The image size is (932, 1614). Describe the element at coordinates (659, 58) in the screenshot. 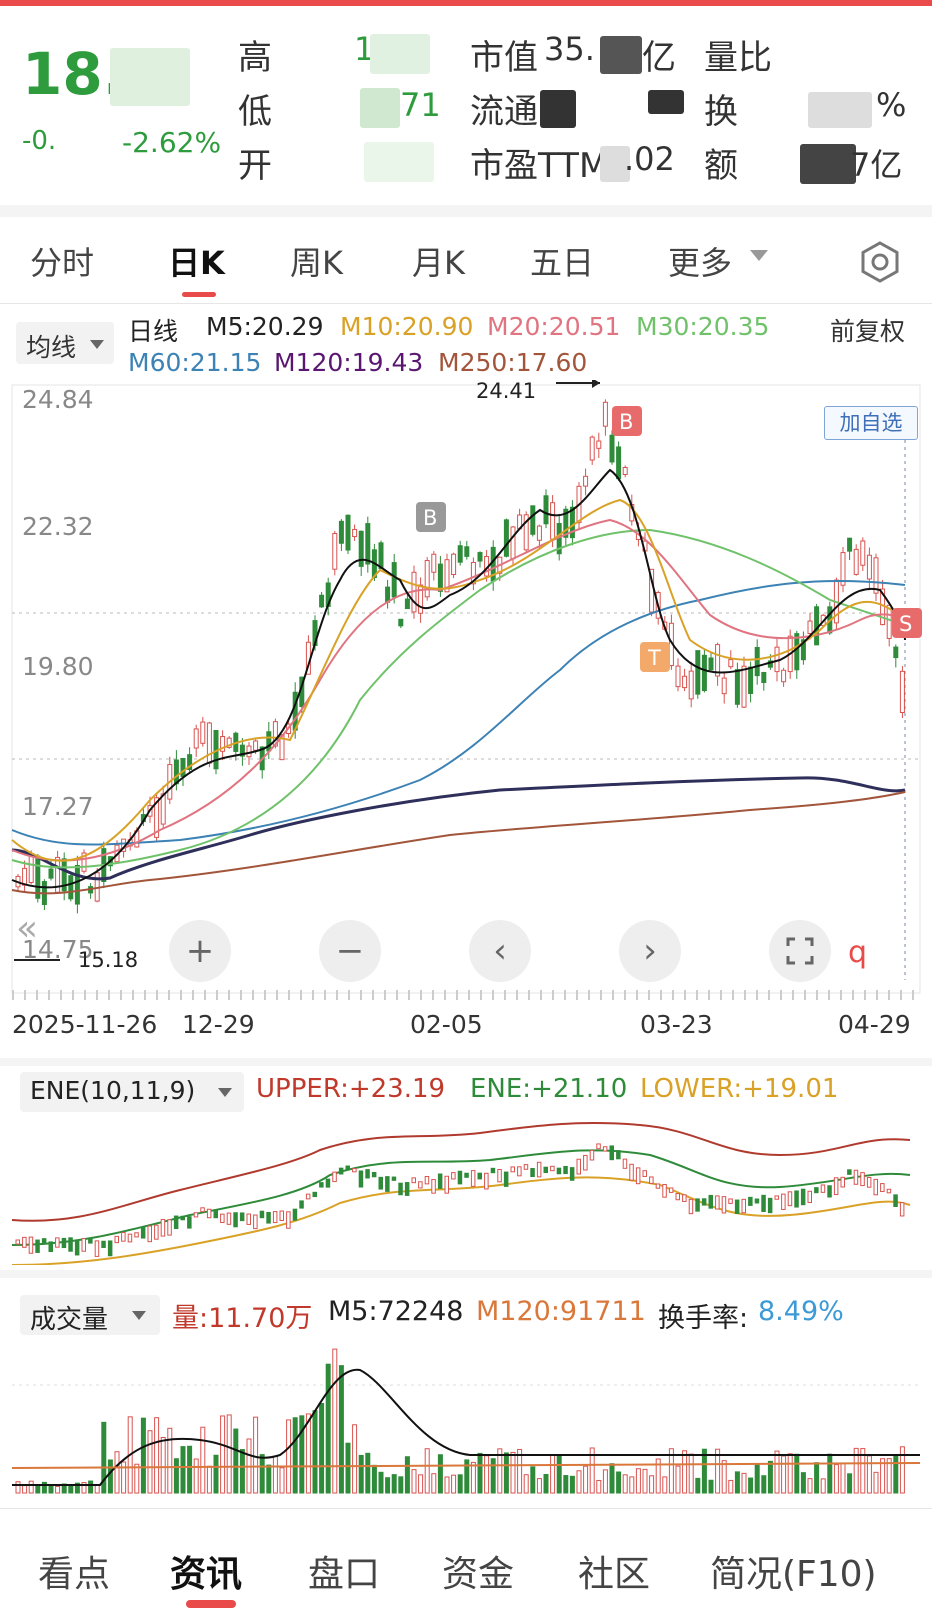

I see `mktcap-unit: 亿` at that location.